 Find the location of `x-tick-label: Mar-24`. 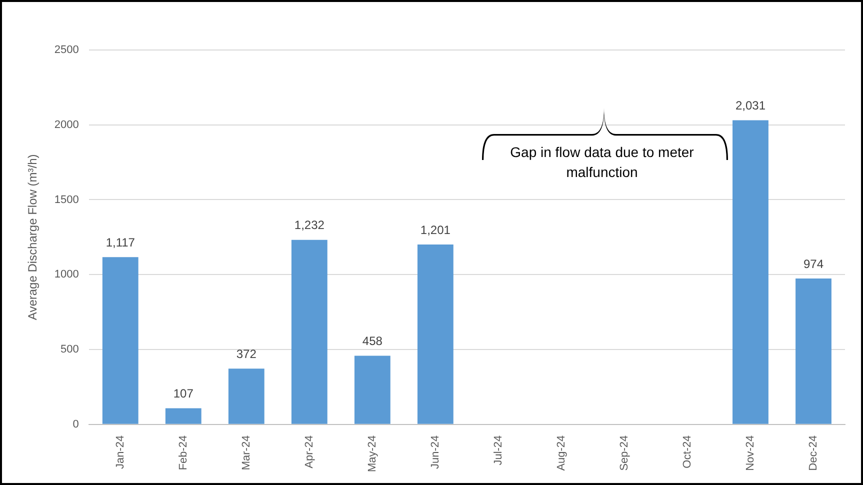

x-tick-label: Mar-24 is located at coordinates (246, 452).